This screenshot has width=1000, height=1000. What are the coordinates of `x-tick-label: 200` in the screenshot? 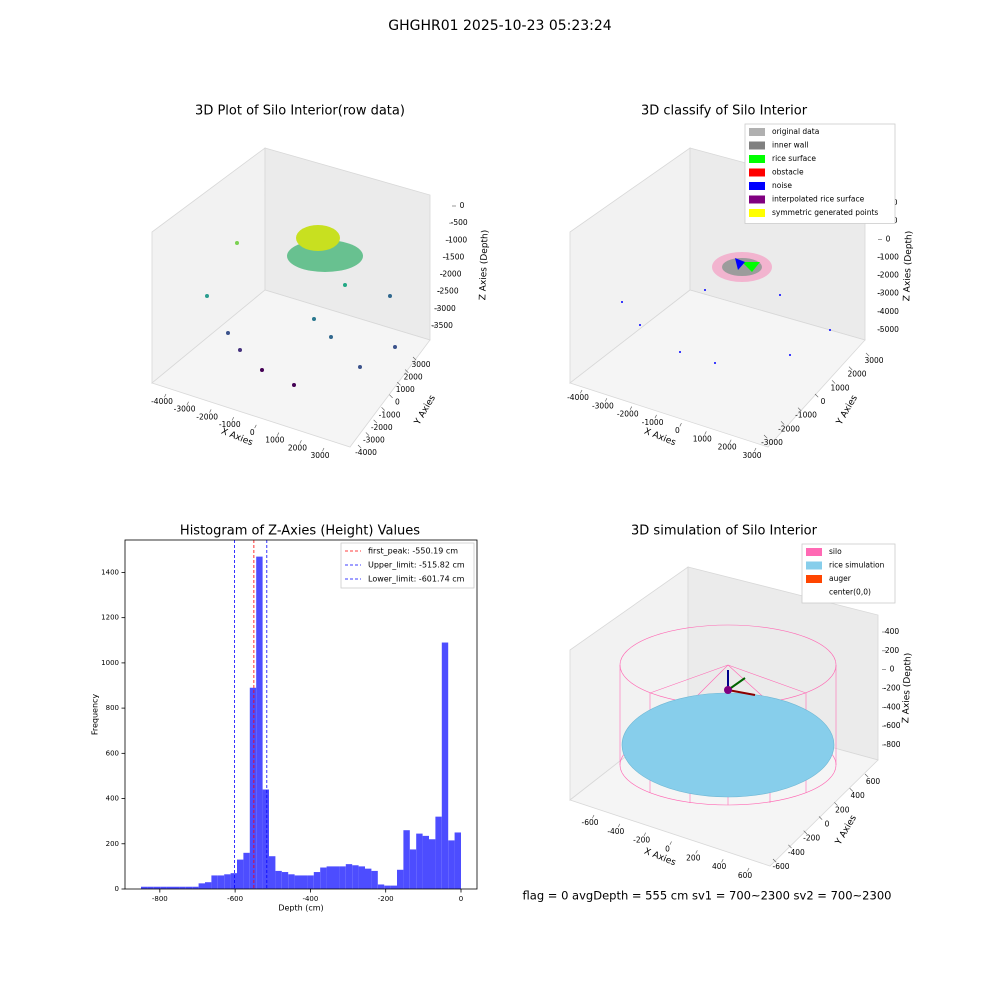 It's located at (693, 857).